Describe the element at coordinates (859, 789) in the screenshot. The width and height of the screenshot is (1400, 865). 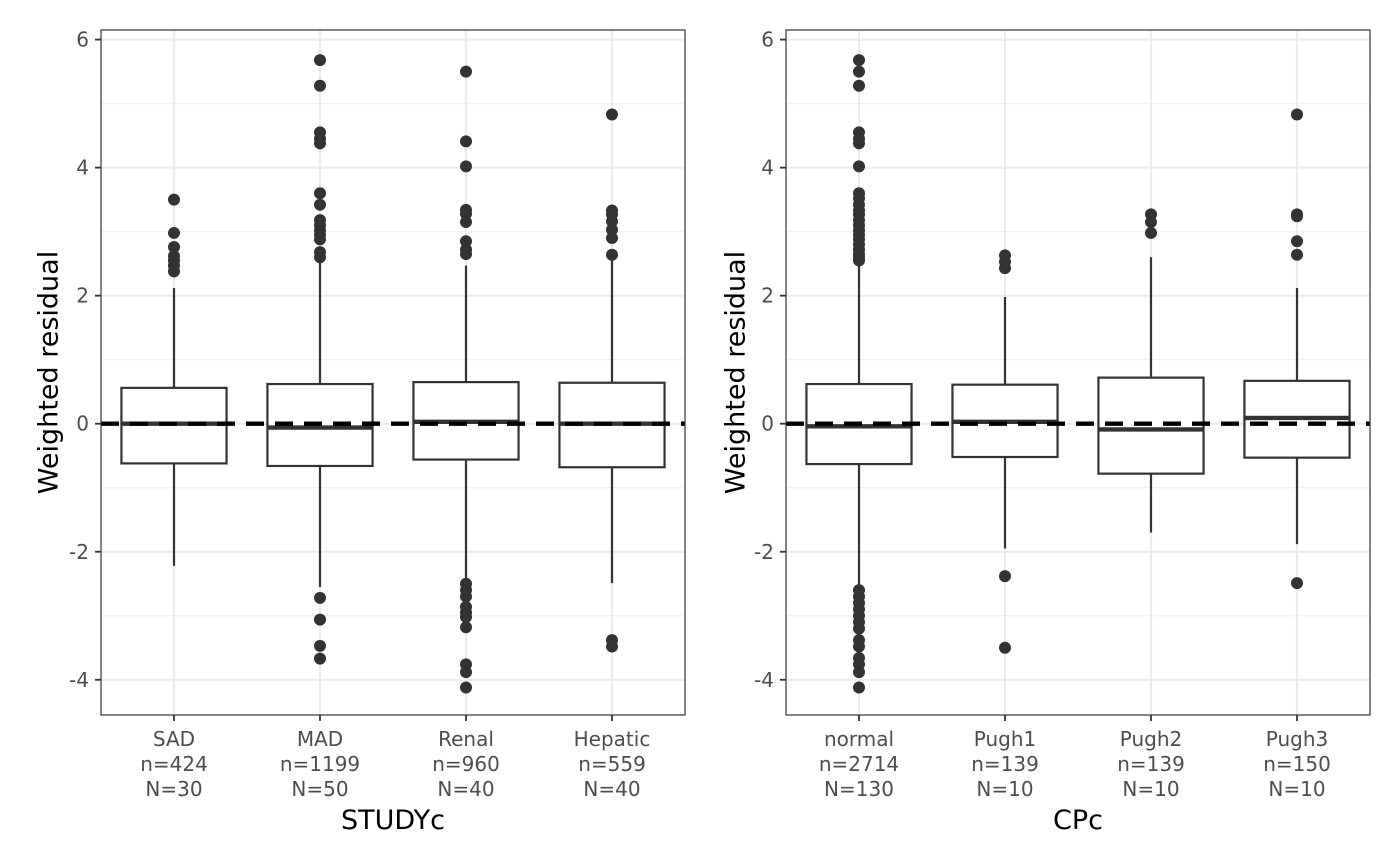
I see `x-tick-N-label: N=130` at that location.